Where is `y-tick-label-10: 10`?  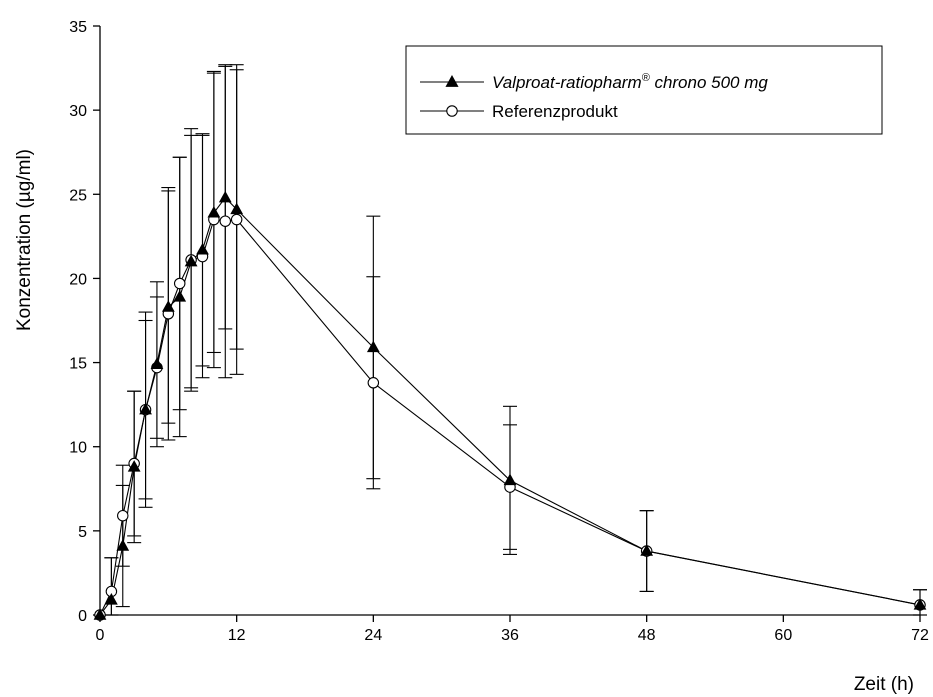 y-tick-label-10: 10 is located at coordinates (78, 448).